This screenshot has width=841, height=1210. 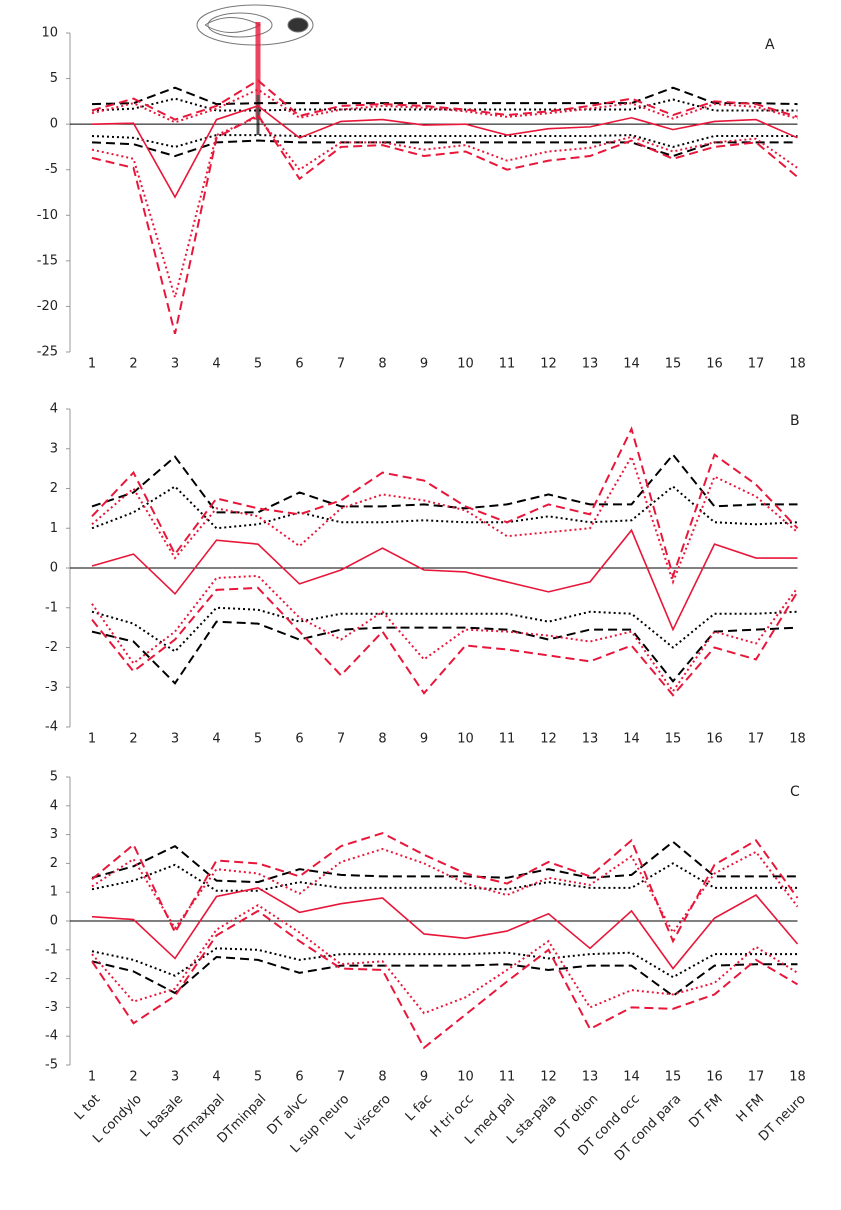 I want to click on y-tick-label: -25, so click(x=47, y=352).